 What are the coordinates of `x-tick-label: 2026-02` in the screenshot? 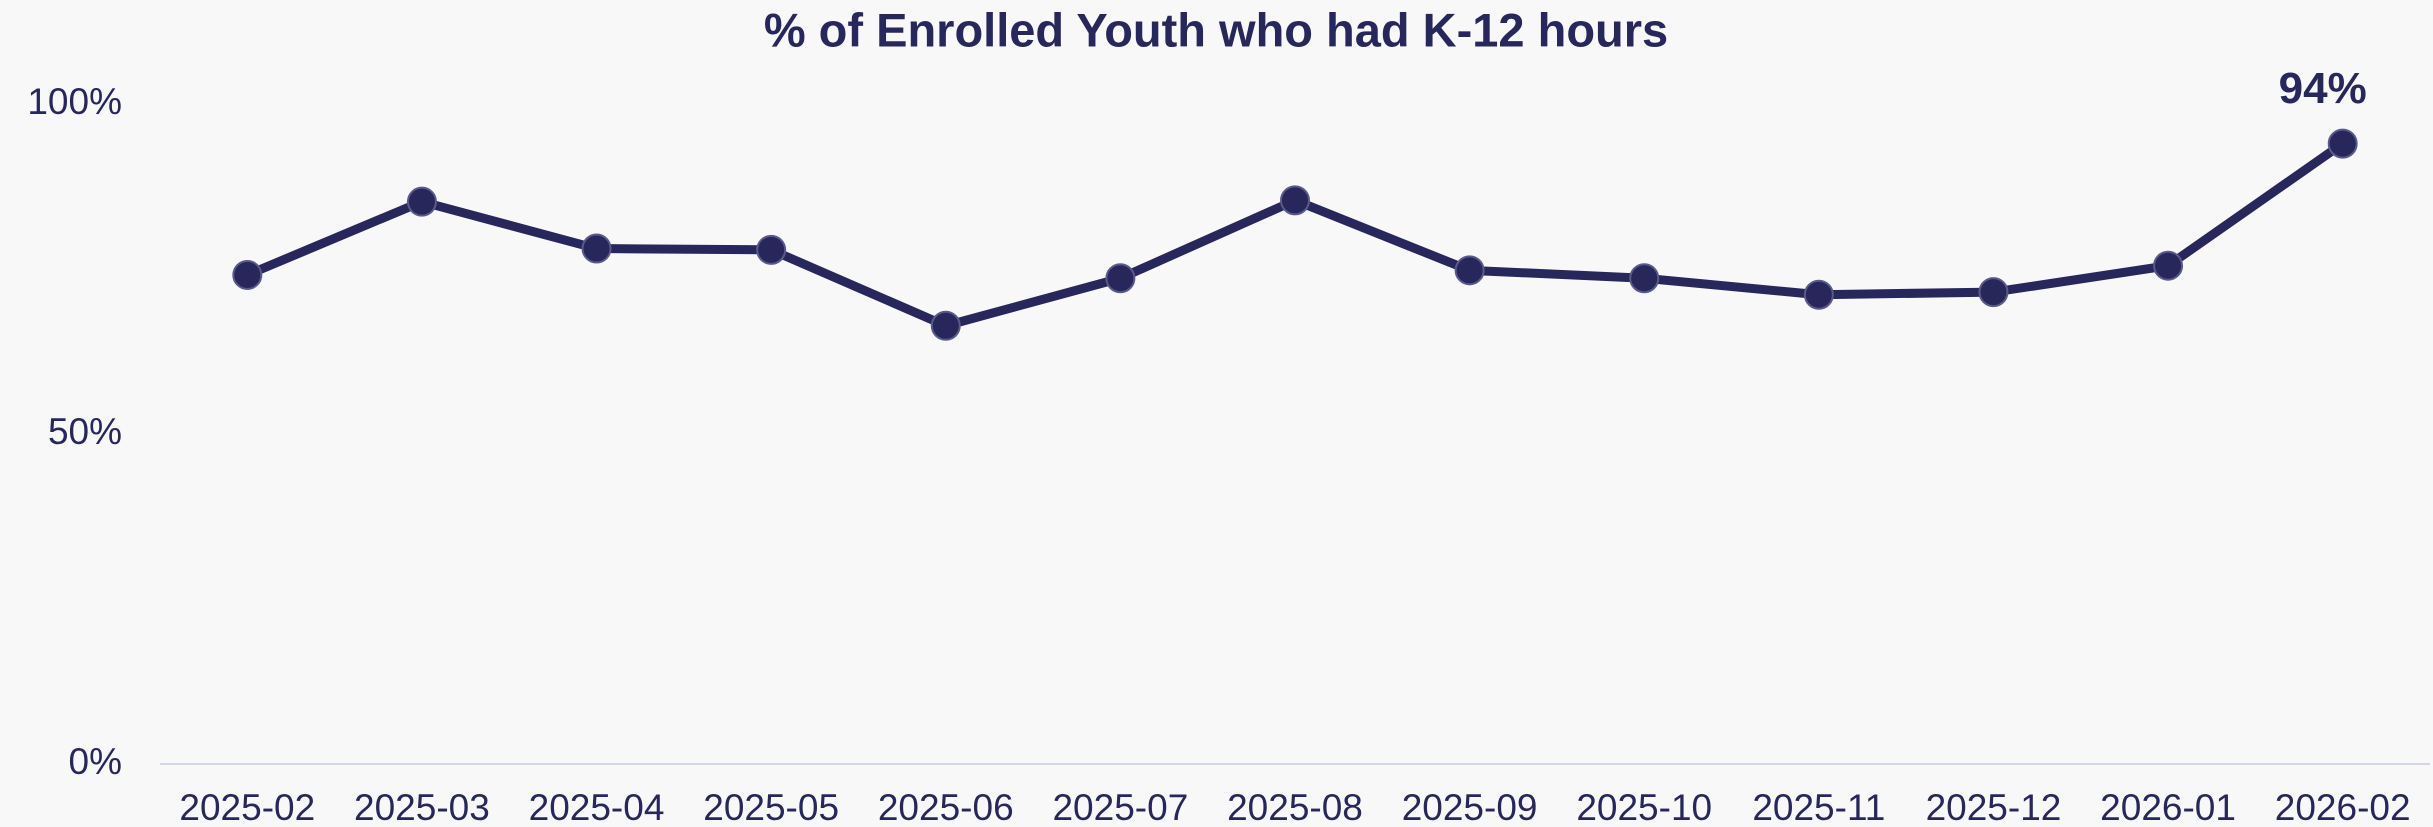 It's located at (2343, 807).